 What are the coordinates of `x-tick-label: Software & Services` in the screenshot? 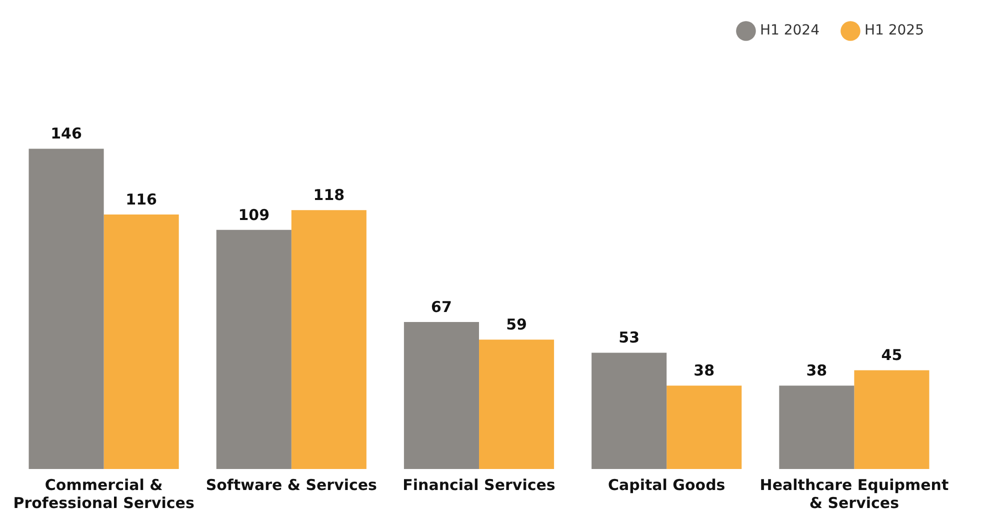 It's located at (292, 485).